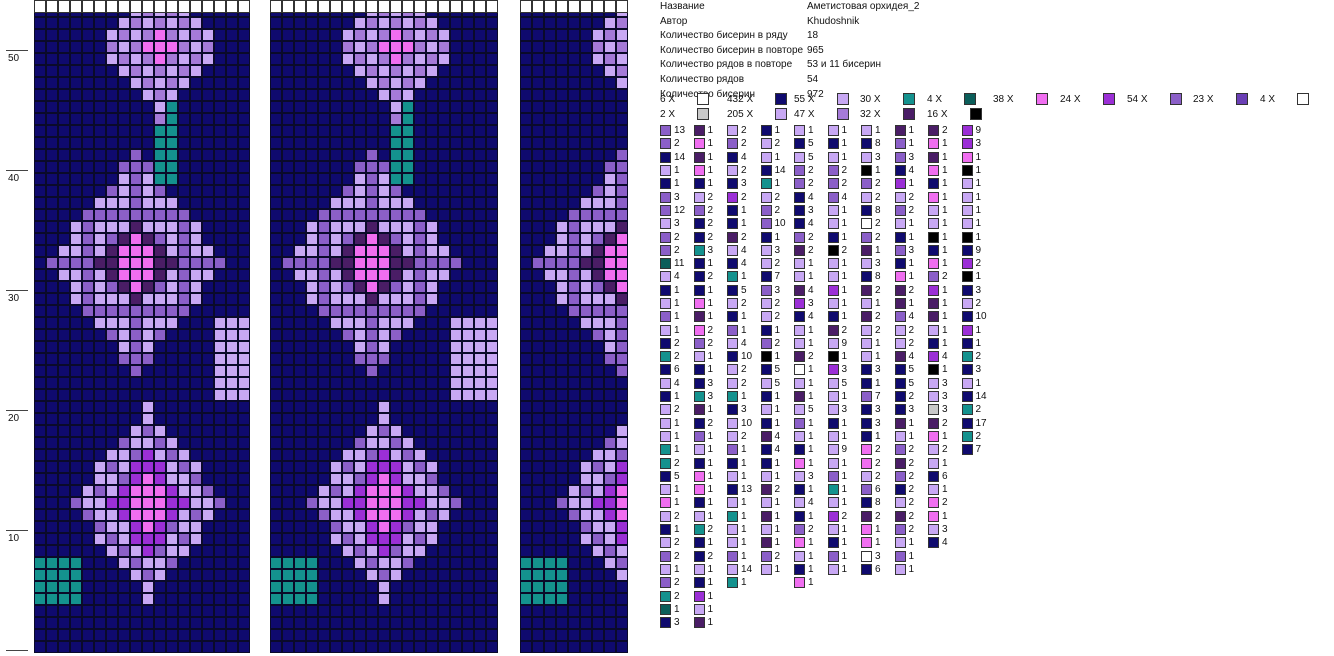 The height and width of the screenshot is (656, 1334). What do you see at coordinates (677, 383) in the screenshot?
I see `sequence-count: 4` at bounding box center [677, 383].